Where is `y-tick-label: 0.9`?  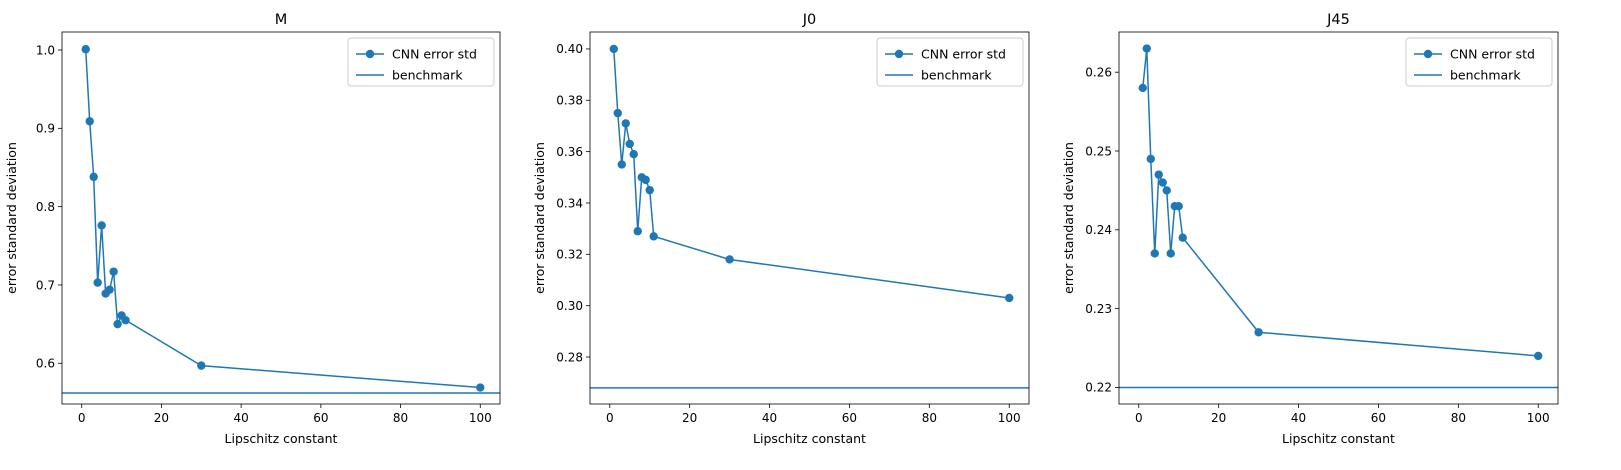 y-tick-label: 0.9 is located at coordinates (45, 129).